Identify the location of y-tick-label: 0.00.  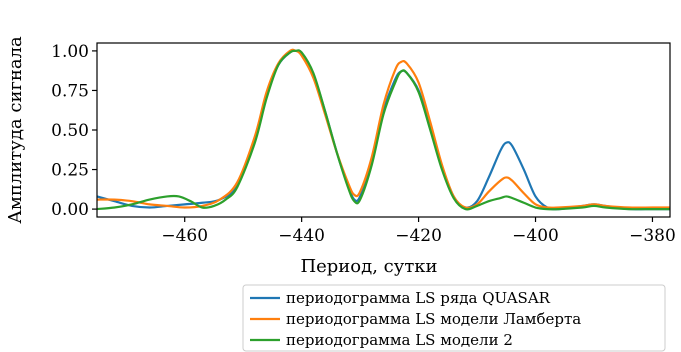
(70, 210).